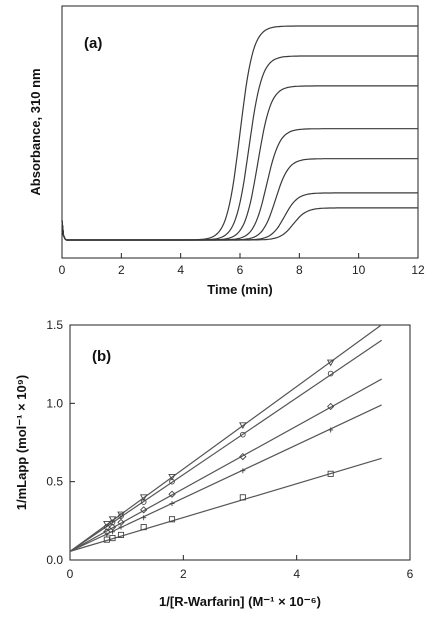  What do you see at coordinates (225, 504) in the screenshot?
I see `fit-line` at bounding box center [225, 504].